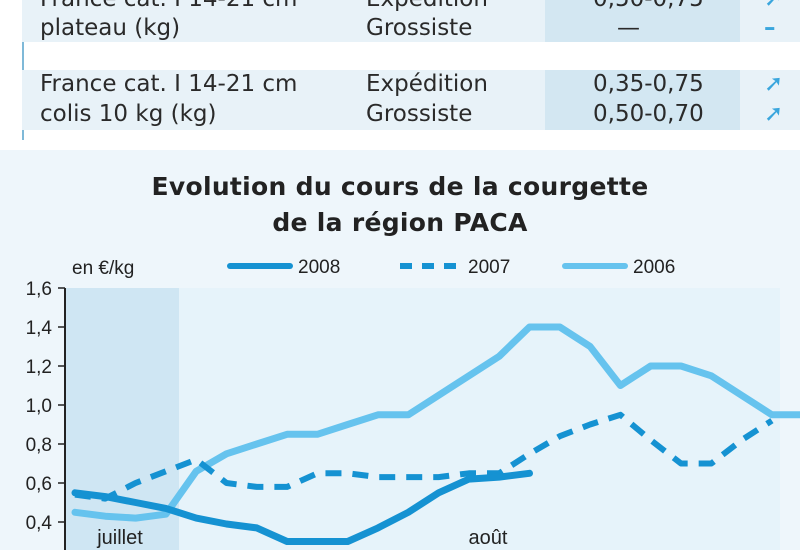 The height and width of the screenshot is (550, 800). I want to click on y-tick-label: 0,8, so click(39, 445).